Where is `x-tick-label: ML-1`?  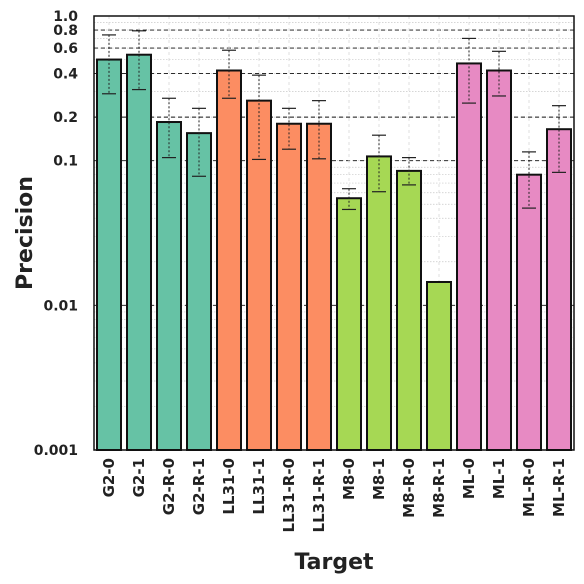
x-tick-label: ML-1 is located at coordinates (499, 478).